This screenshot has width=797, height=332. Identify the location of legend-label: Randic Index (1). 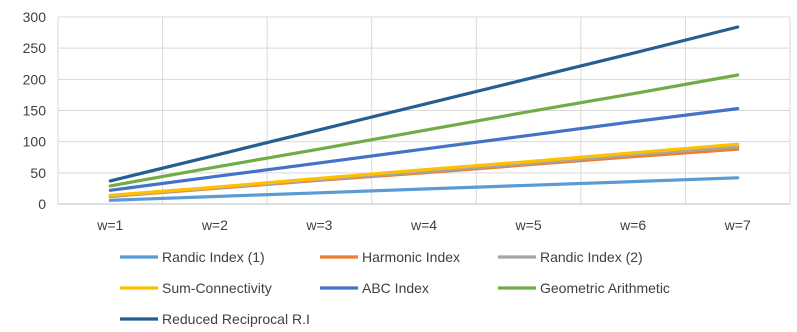
(213, 257).